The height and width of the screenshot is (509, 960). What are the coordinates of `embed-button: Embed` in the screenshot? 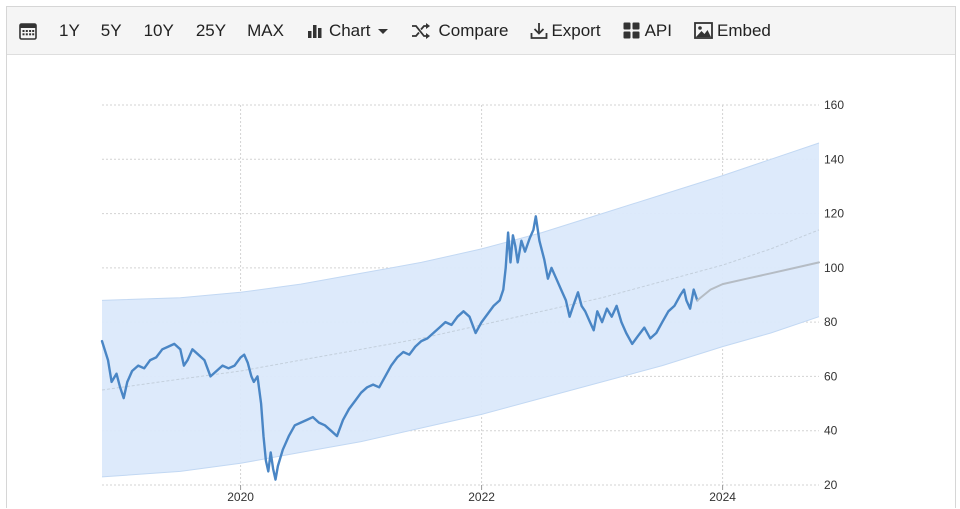 It's located at (732, 30).